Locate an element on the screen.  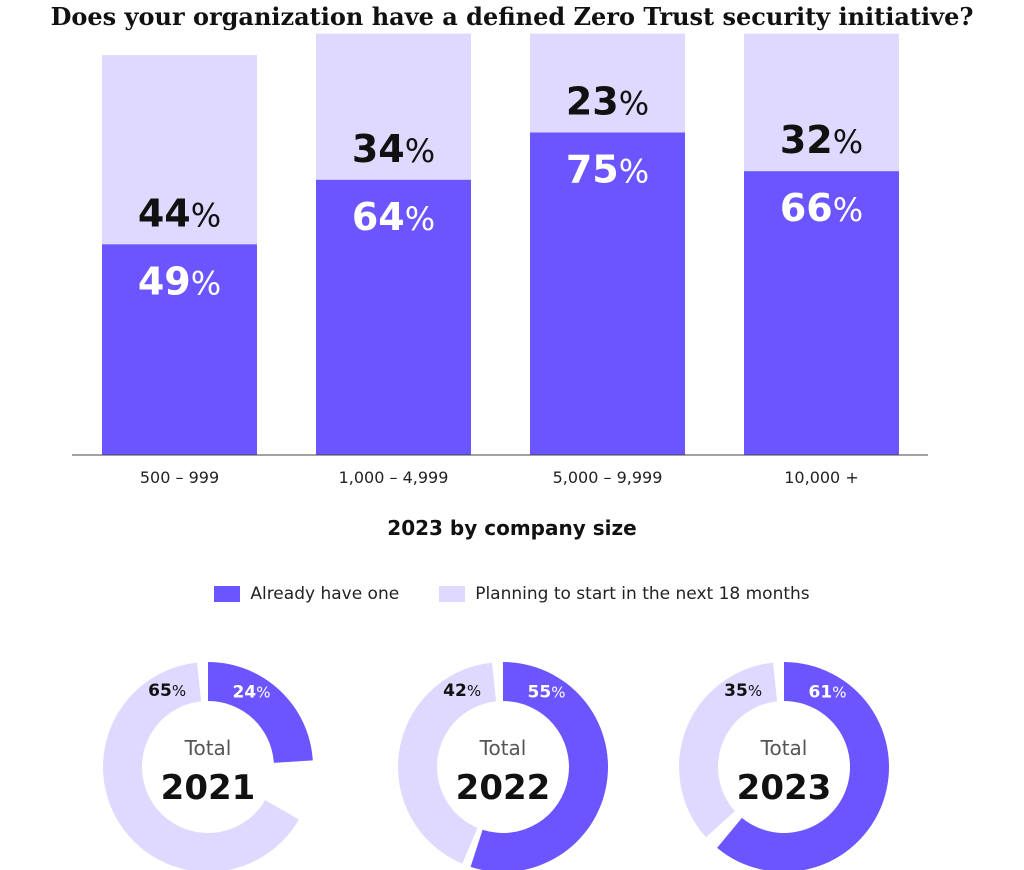
donut-label-2022-already: 55% is located at coordinates (547, 693).